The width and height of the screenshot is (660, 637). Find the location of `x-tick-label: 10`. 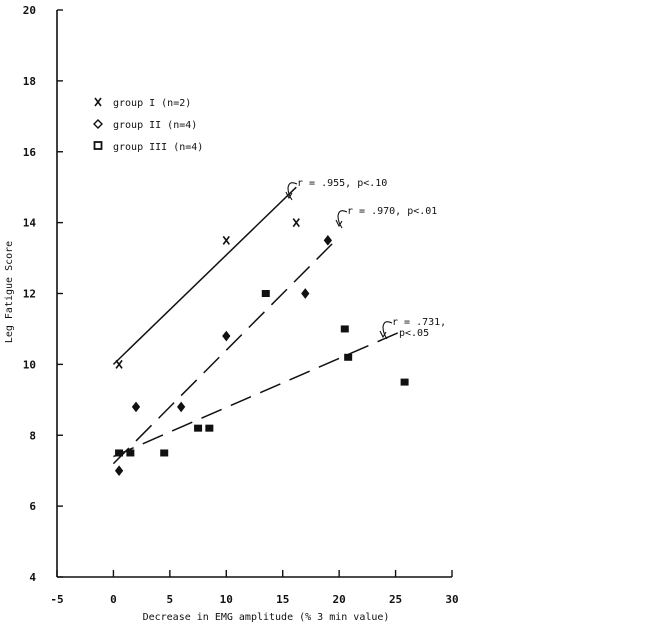

x-tick-label: 10 is located at coordinates (226, 599).